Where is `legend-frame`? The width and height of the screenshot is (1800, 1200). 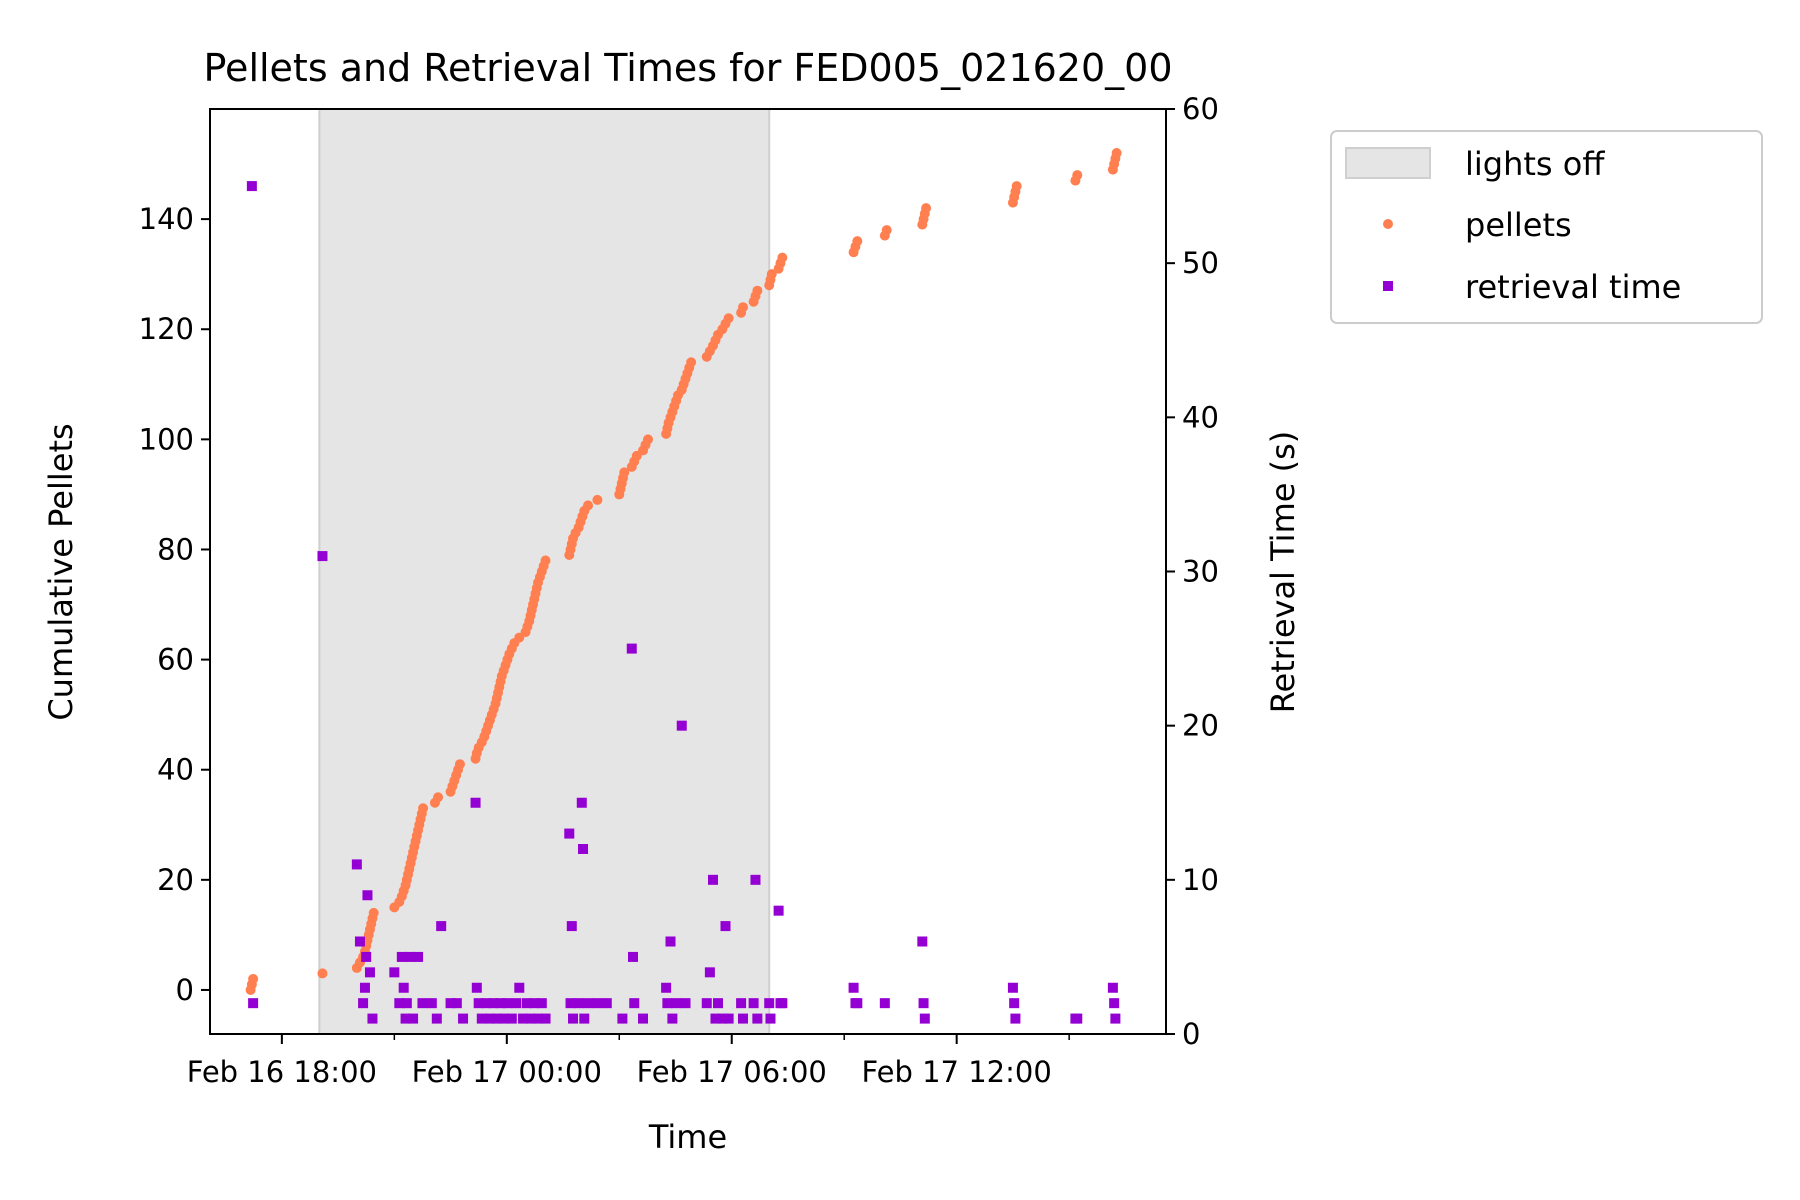
legend-frame is located at coordinates (1546, 227).